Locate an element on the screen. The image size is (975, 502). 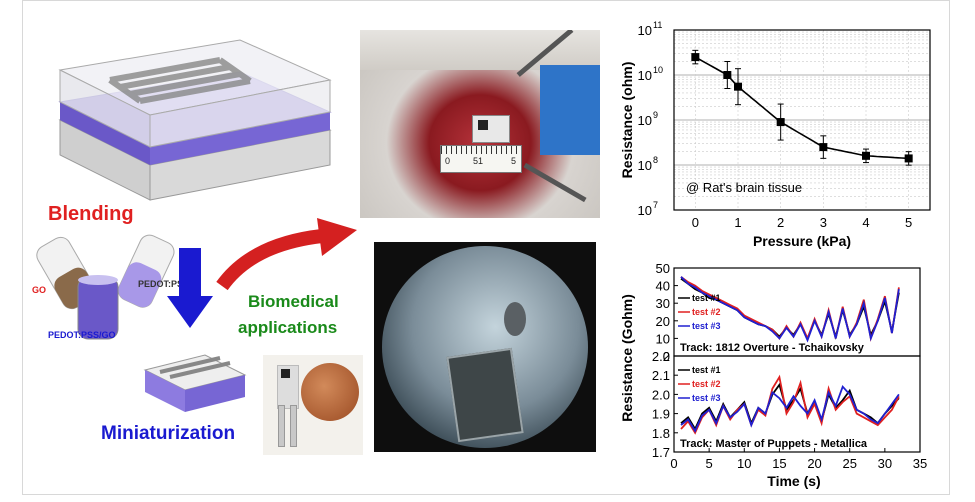
rat-brain-photo: 0 51 5 is located at coordinates (480, 124).